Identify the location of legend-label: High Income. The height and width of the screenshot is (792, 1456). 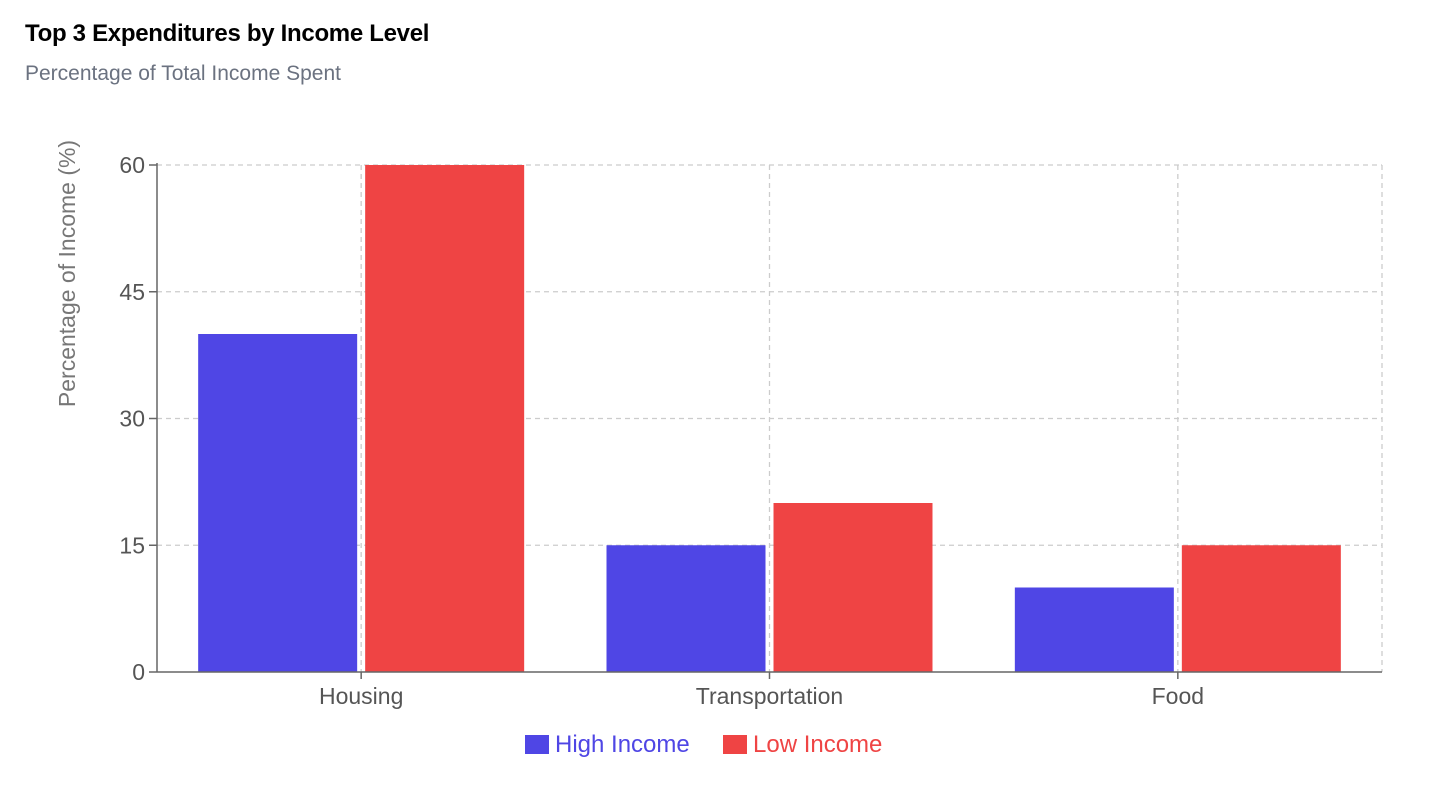
(622, 744).